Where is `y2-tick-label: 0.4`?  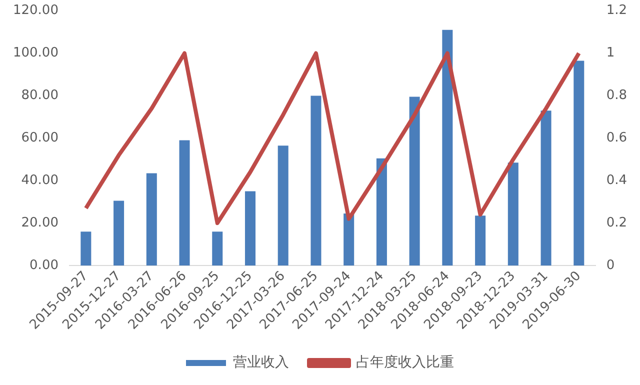
y2-tick-label: 0.4 is located at coordinates (617, 180).